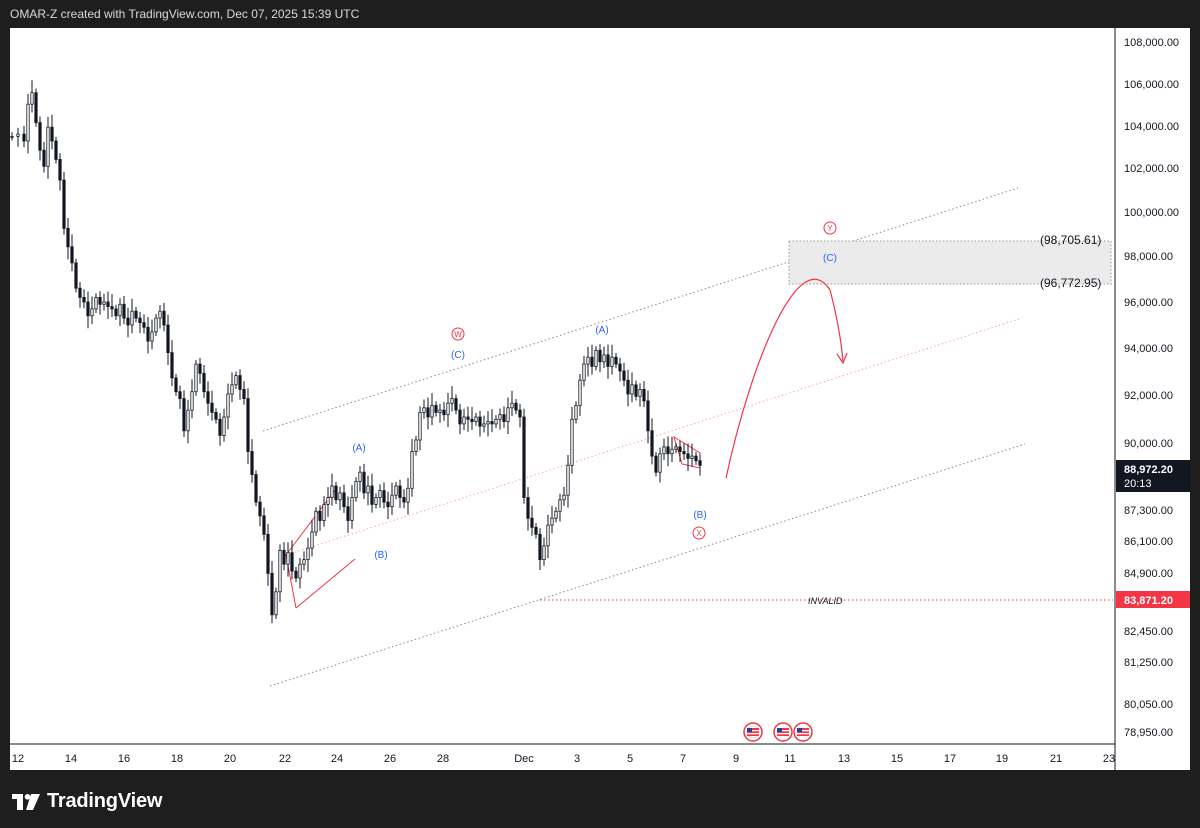  What do you see at coordinates (1151, 127) in the screenshot?
I see `price-axis-label: 104,000.00` at bounding box center [1151, 127].